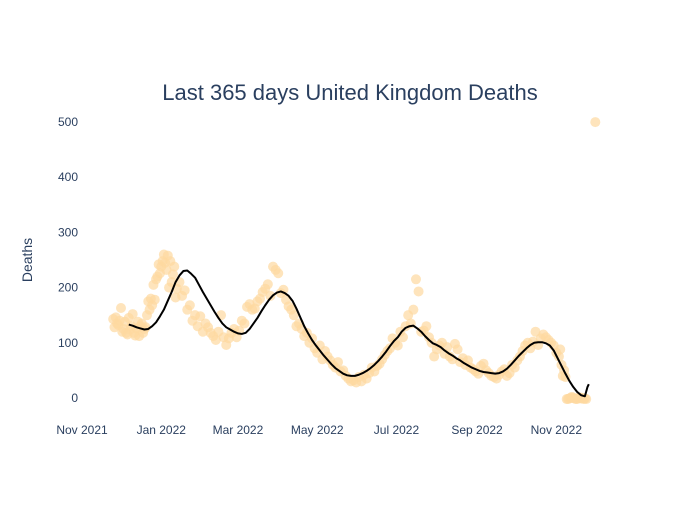  I want to click on x-tick-label: Nov 2022, so click(557, 430).